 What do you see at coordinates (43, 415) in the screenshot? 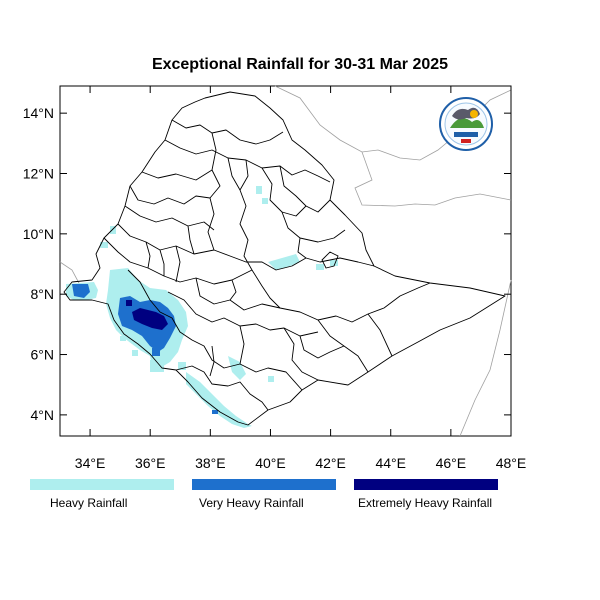
I see `y-tick-label: 4°N` at bounding box center [43, 415].